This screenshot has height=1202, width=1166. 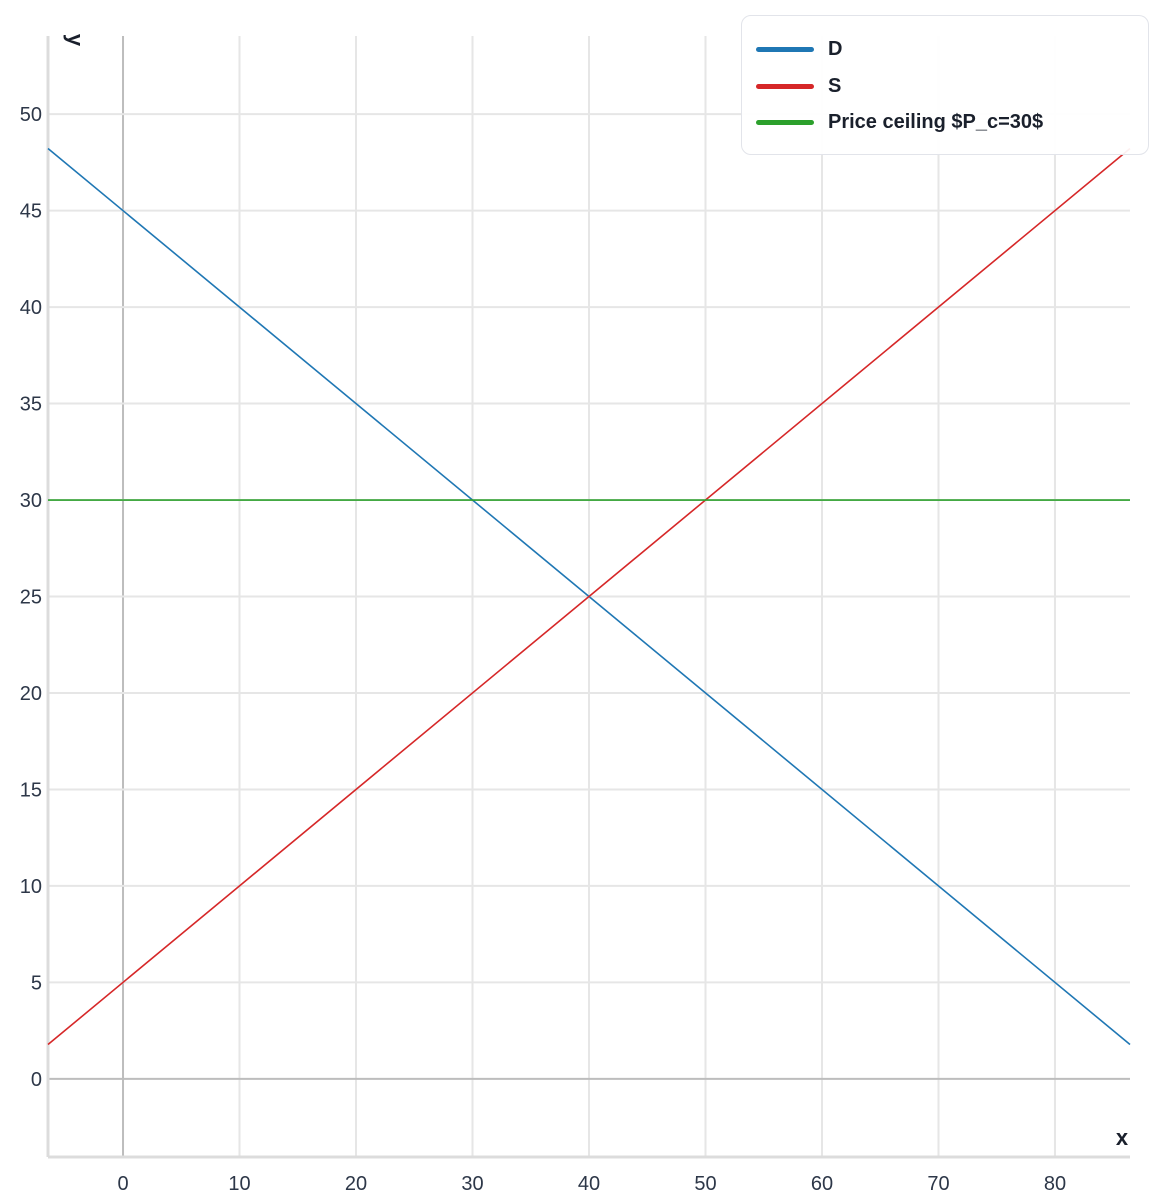 What do you see at coordinates (31, 694) in the screenshot?
I see `y-tick-label: 20` at bounding box center [31, 694].